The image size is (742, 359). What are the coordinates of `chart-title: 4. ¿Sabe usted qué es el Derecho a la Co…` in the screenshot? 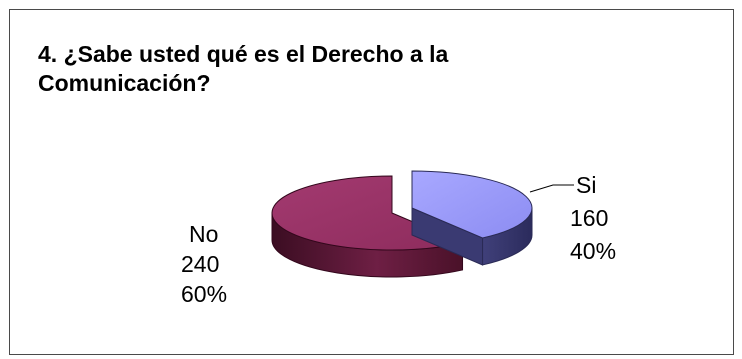 It's located at (243, 68).